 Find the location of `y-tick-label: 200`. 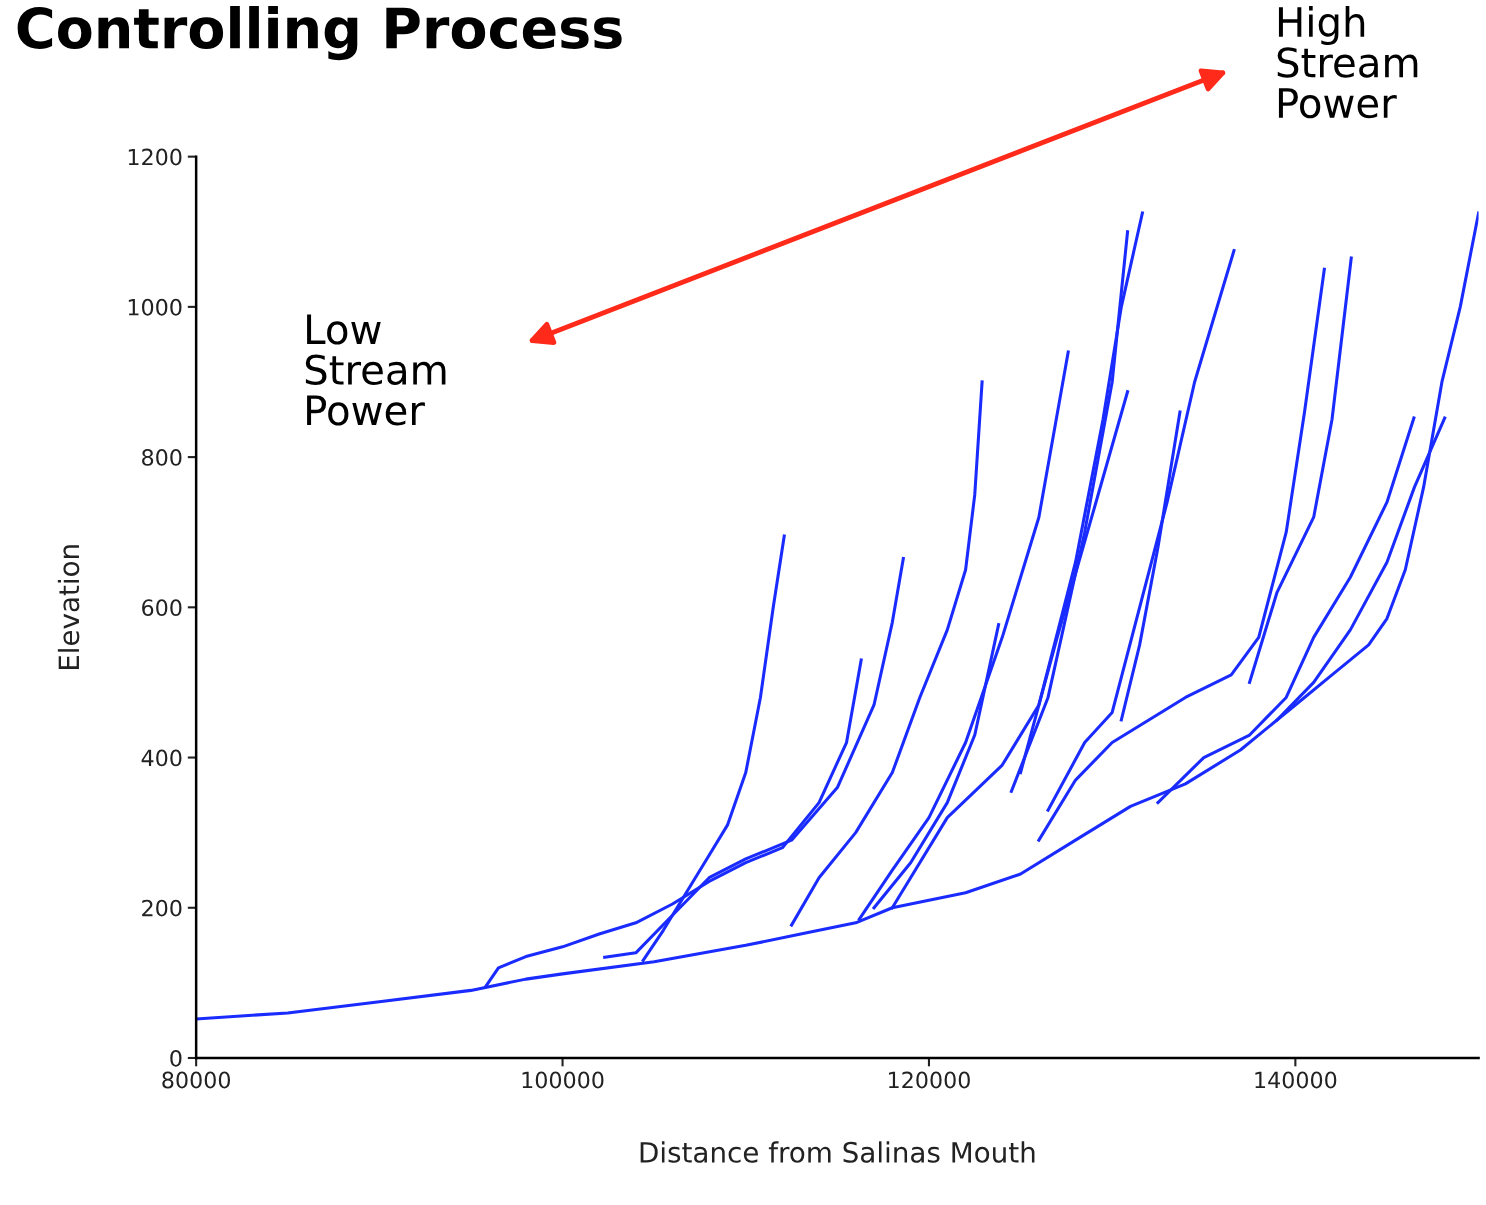

y-tick-label: 200 is located at coordinates (162, 908).